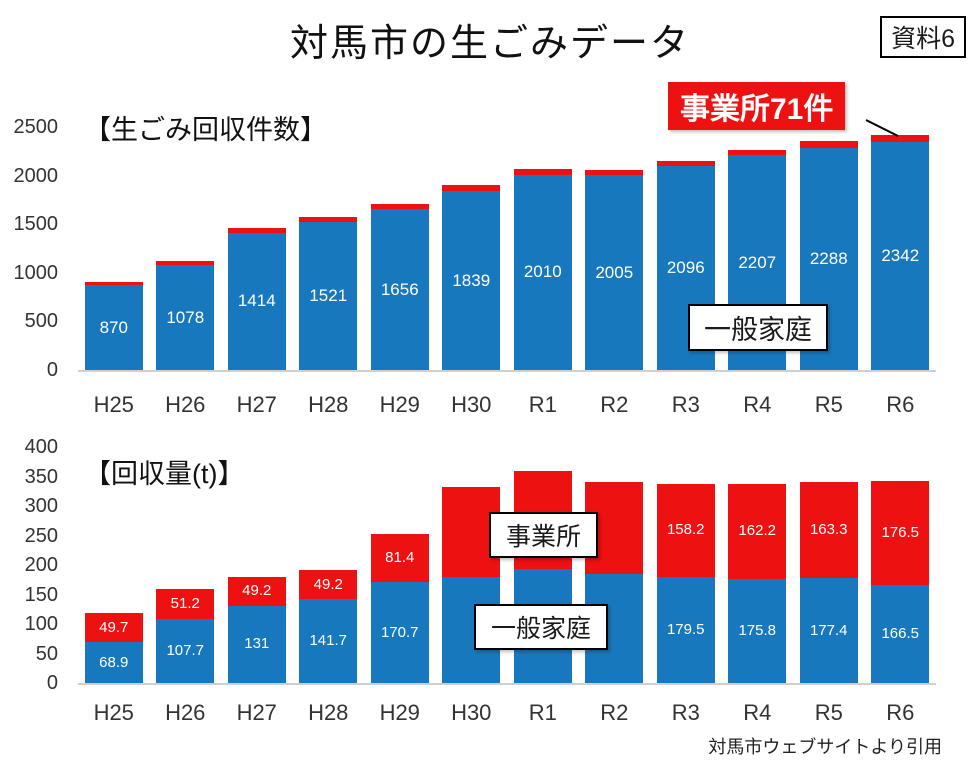 The image size is (980, 768). What do you see at coordinates (36, 175) in the screenshot?
I see `y-tick-label: 2000` at bounding box center [36, 175].